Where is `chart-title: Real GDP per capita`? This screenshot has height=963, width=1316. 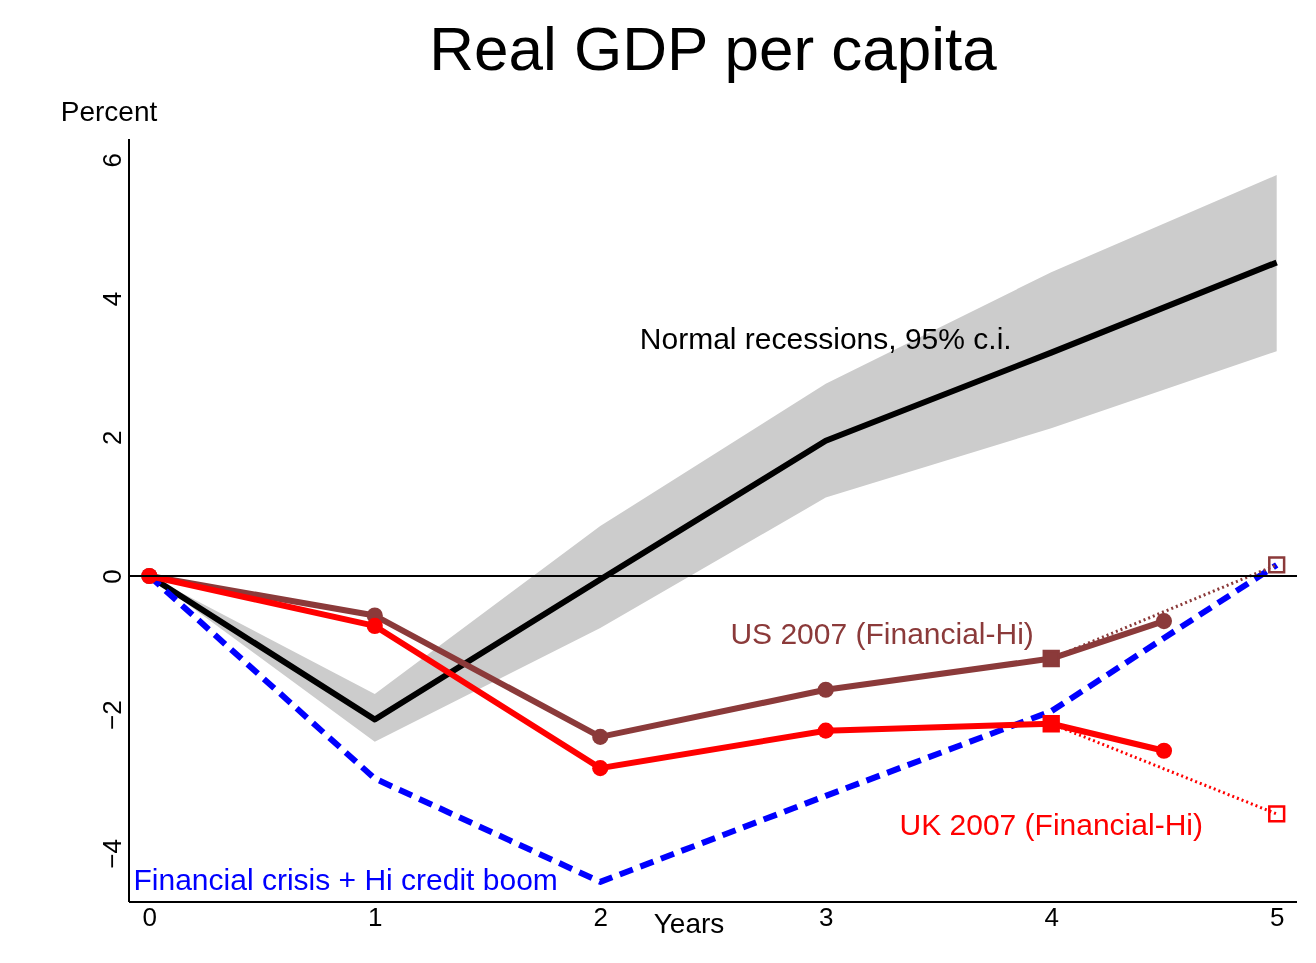 chart-title: Real GDP per capita is located at coordinates (713, 48).